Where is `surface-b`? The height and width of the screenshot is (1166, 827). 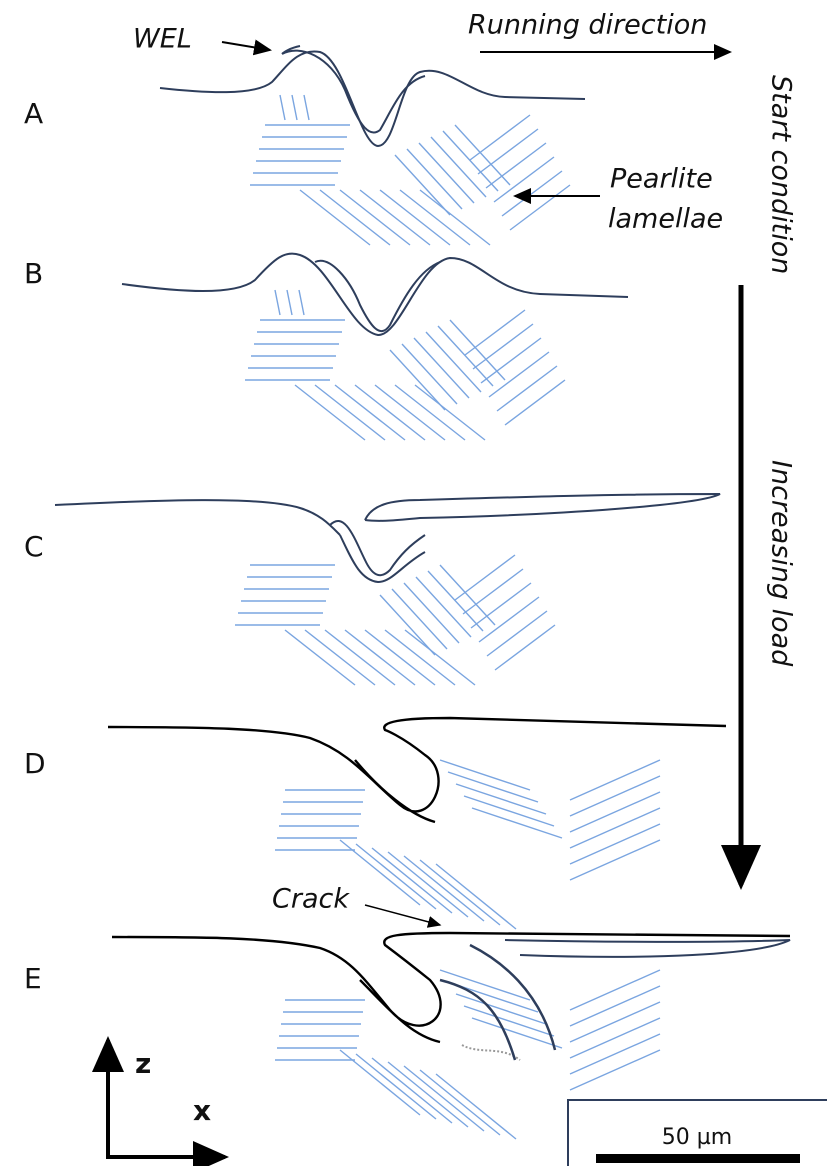
surface-b is located at coordinates (375, 294).